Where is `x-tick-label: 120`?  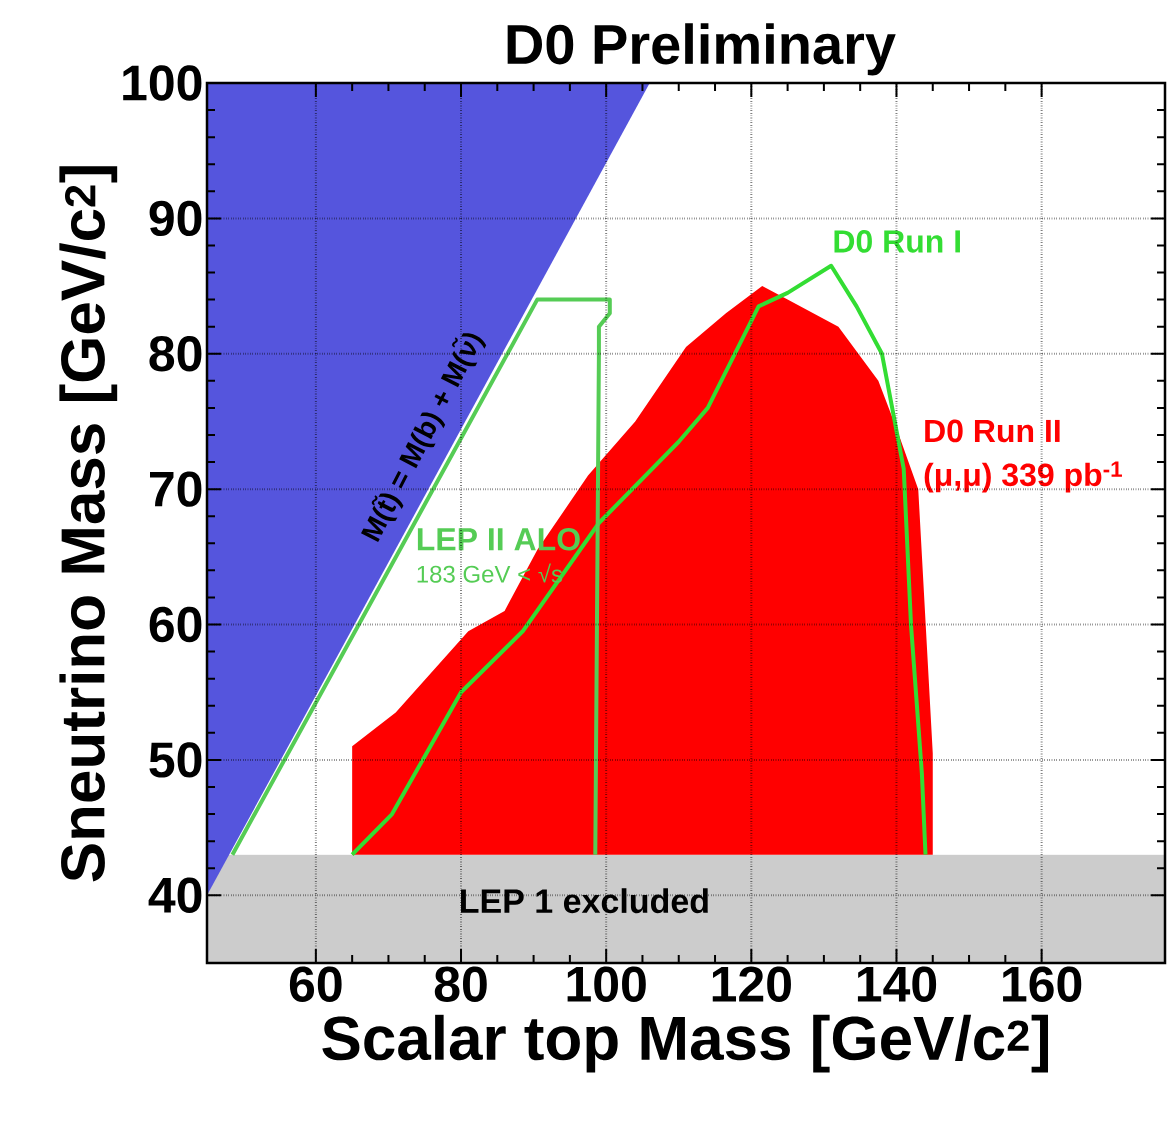 x-tick-label: 120 is located at coordinates (751, 984).